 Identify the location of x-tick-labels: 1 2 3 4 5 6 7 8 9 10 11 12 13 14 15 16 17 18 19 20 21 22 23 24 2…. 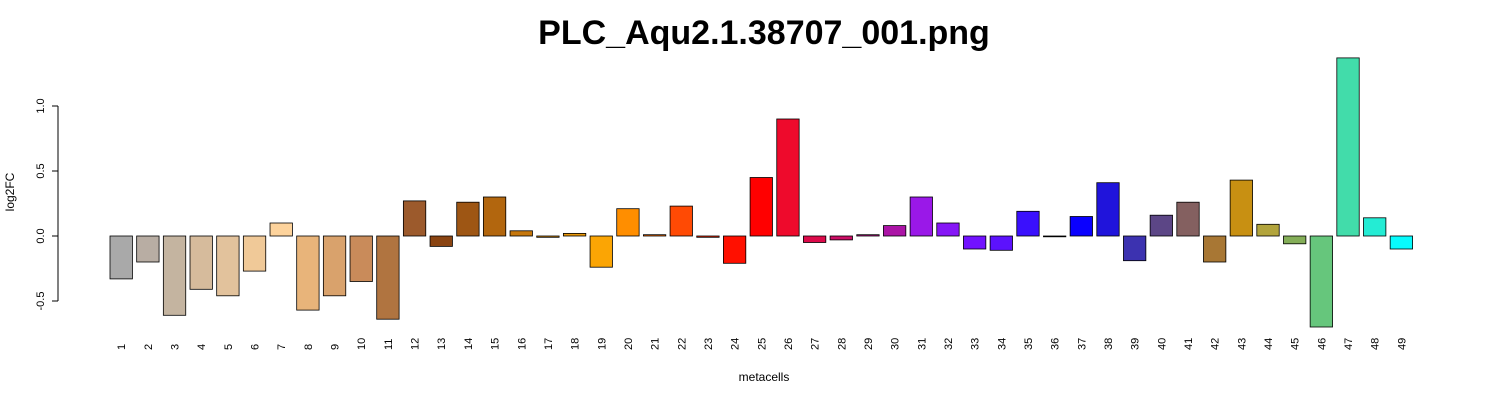
(762, 344).